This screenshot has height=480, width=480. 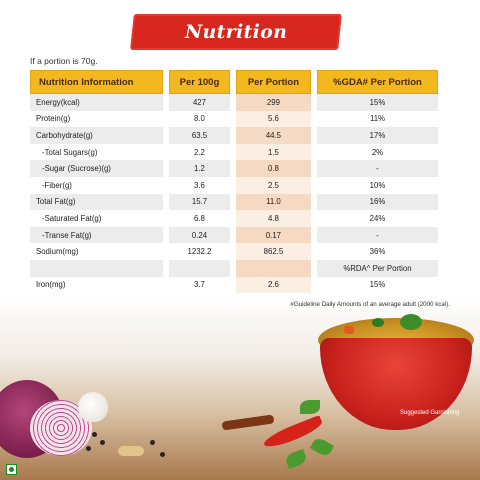 I want to click on row-label: Sodium(mg), so click(x=57, y=252).